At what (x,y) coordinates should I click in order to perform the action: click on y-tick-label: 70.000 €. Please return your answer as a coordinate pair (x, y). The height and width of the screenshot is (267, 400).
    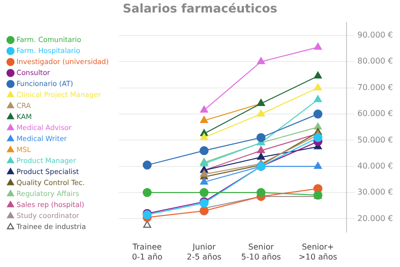
    Looking at the image, I should click on (375, 87).